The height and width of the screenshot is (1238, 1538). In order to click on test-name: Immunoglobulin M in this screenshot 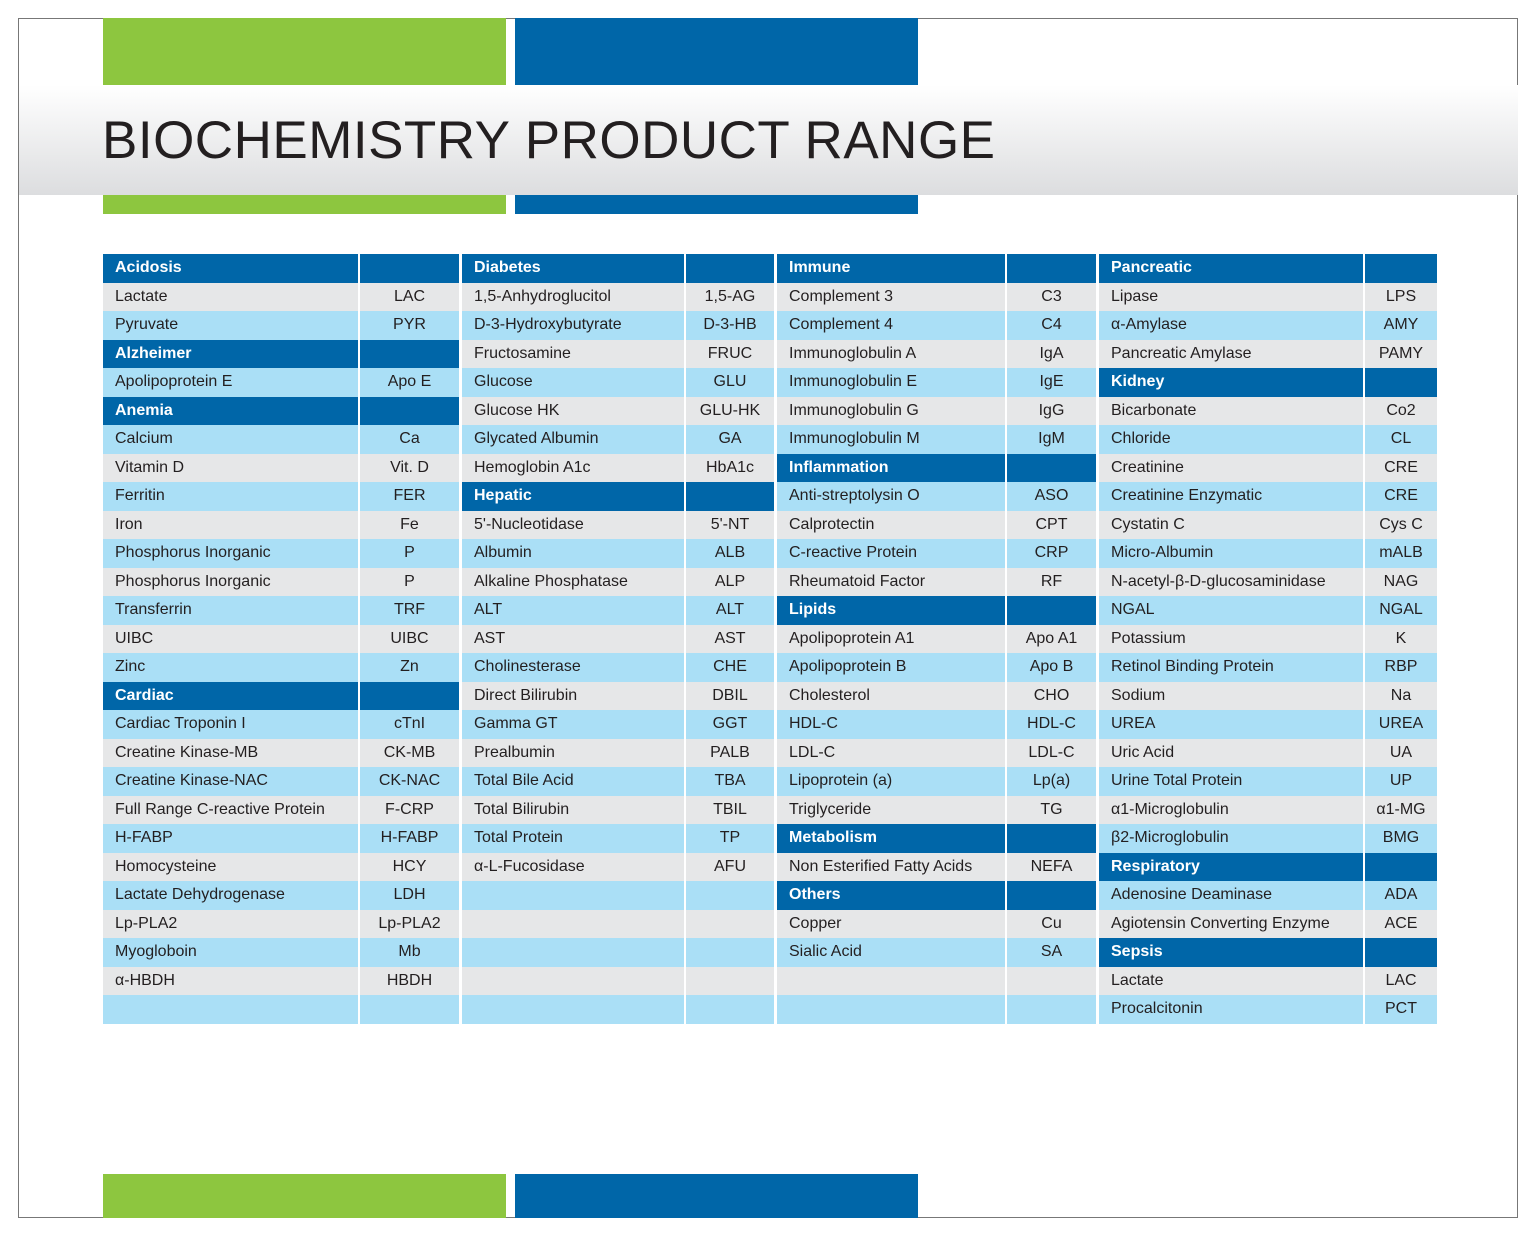, I will do `click(891, 439)`.